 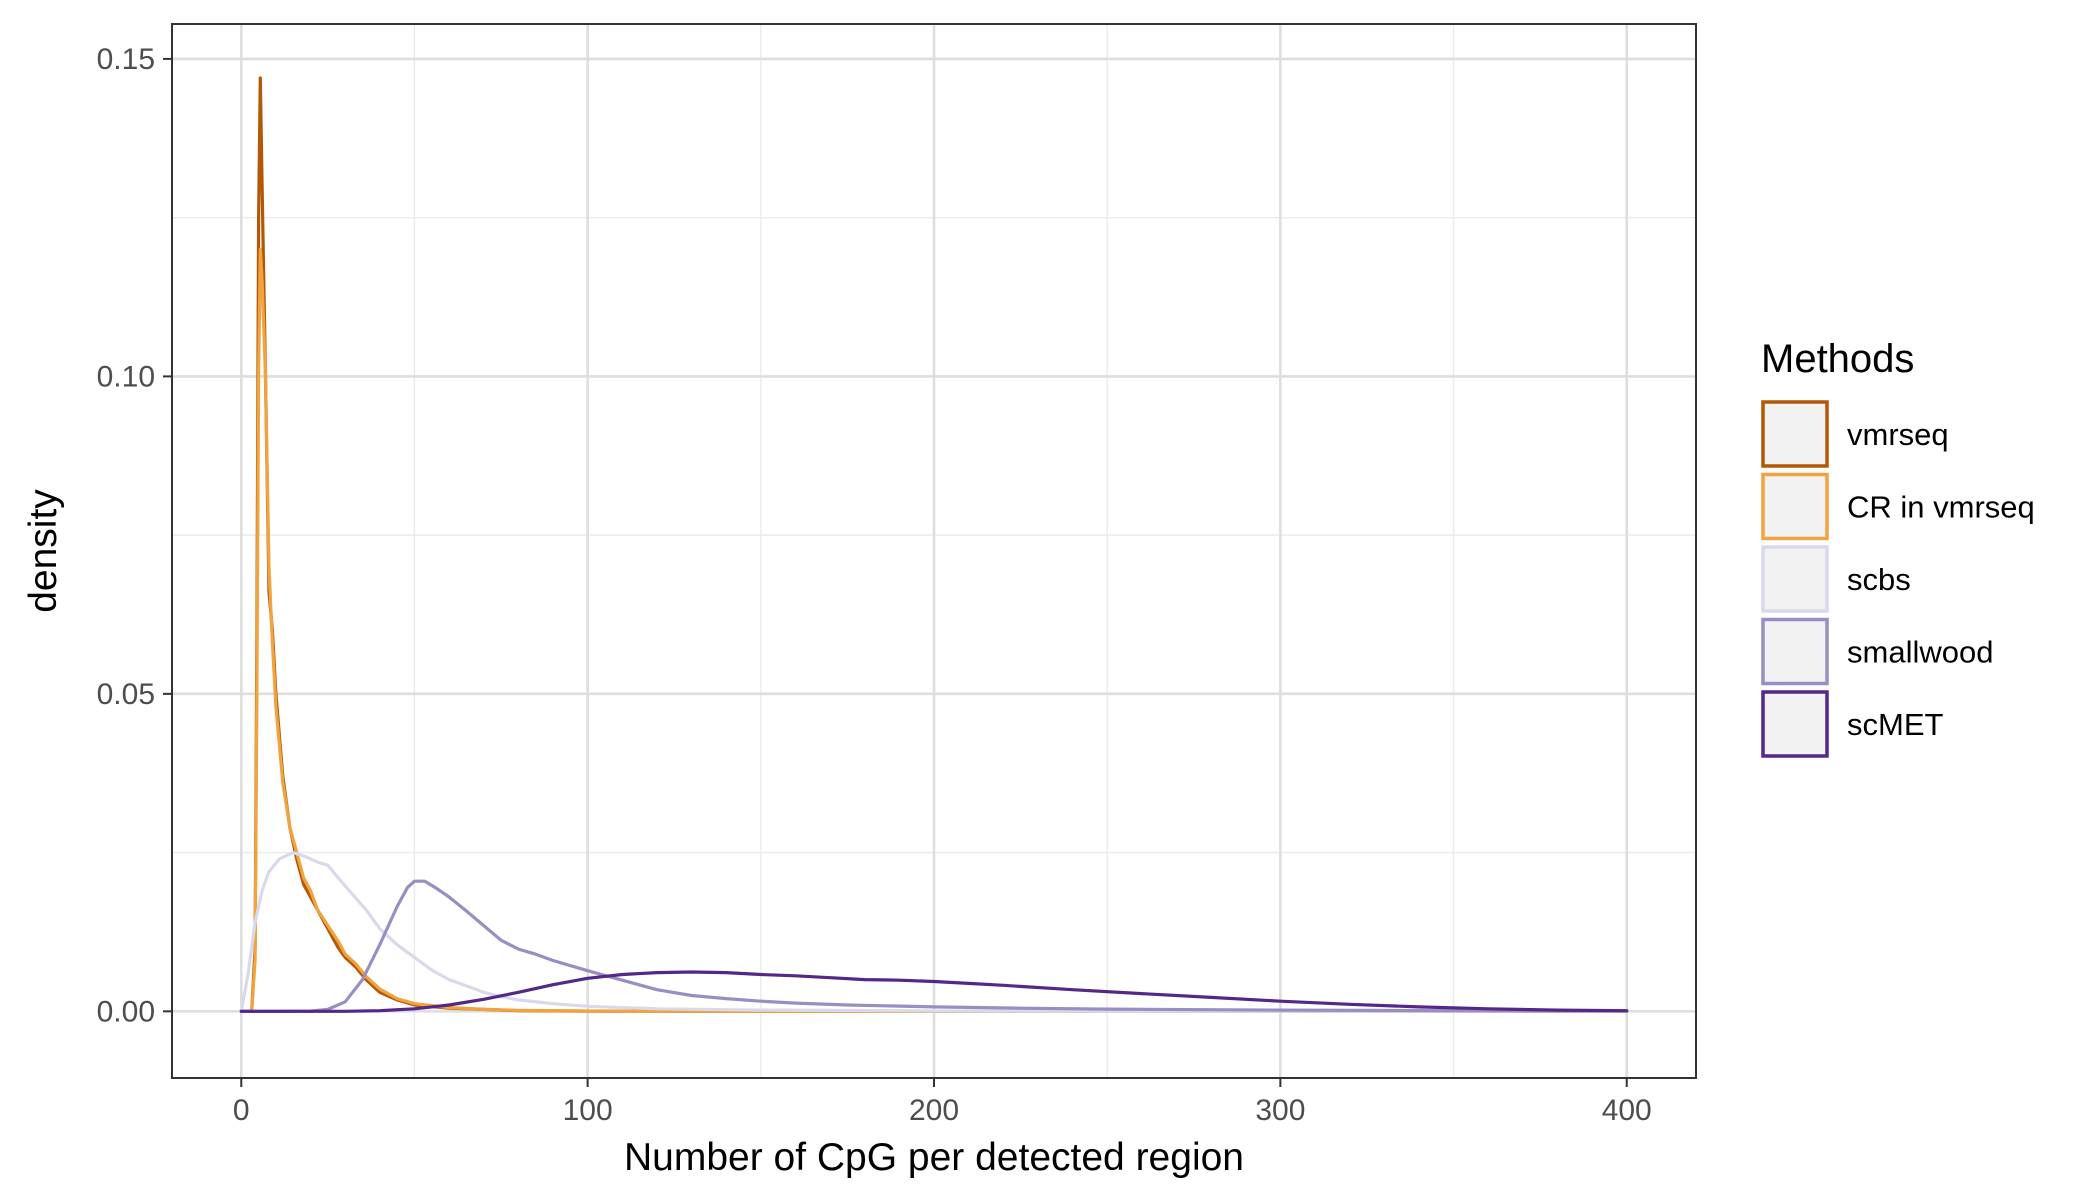 I want to click on y-tick-label: 0.05, so click(x=126, y=694).